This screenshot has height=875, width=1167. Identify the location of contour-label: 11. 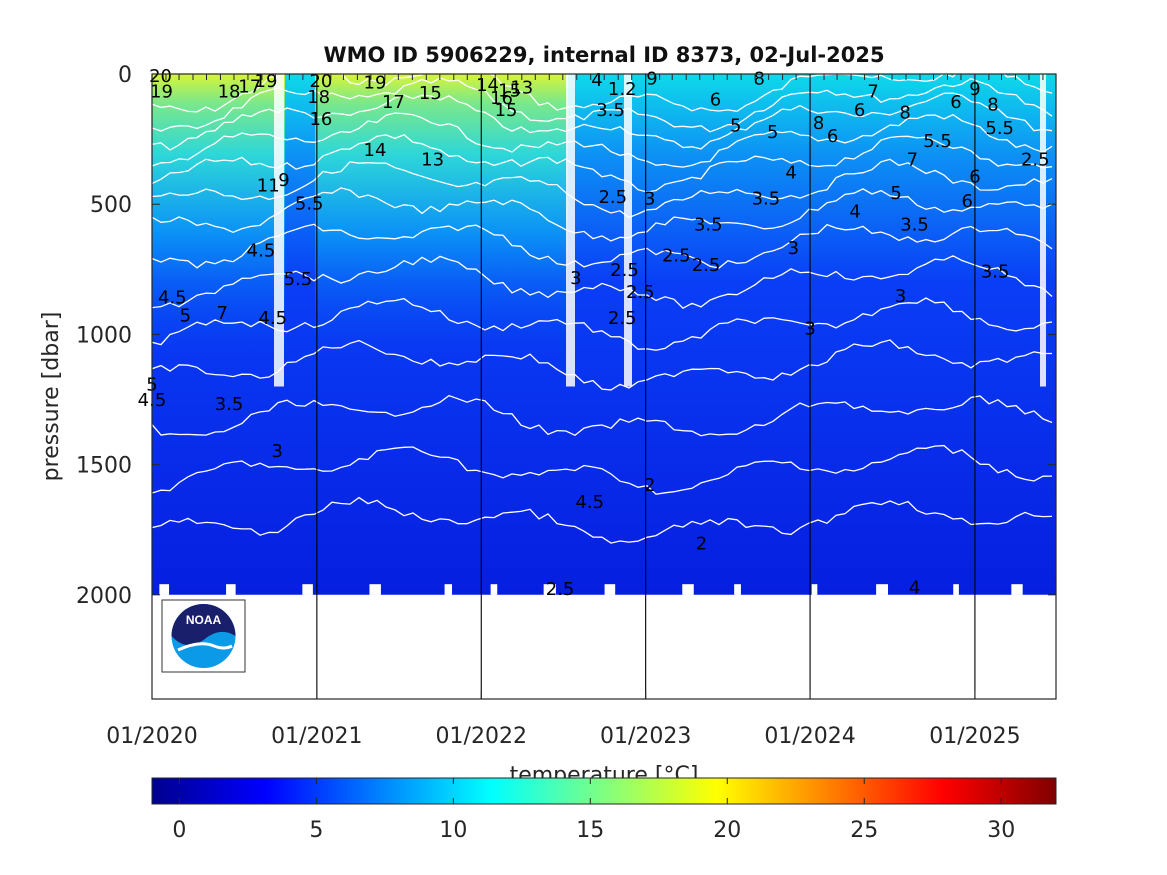
(268, 185).